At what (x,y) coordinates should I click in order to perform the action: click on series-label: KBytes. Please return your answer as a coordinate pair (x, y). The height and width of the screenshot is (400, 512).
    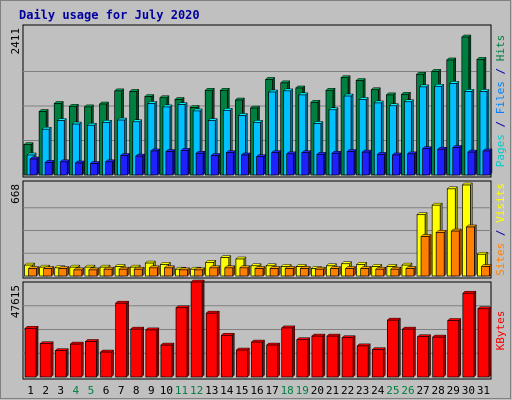
    Looking at the image, I should click on (500, 331).